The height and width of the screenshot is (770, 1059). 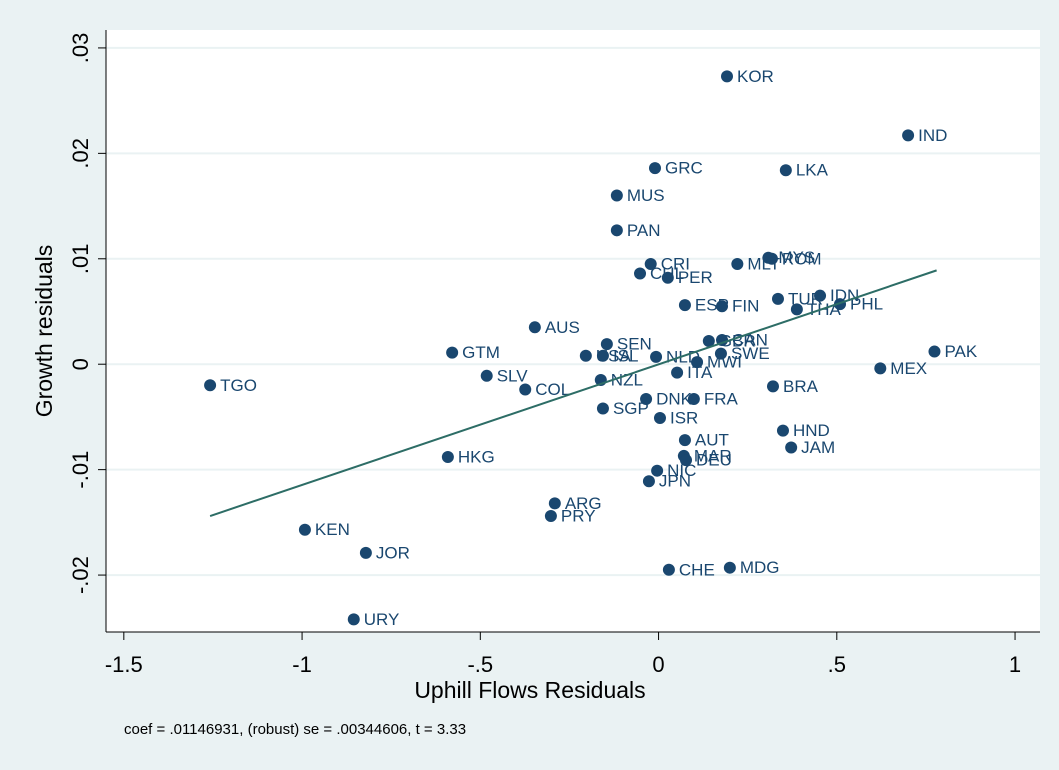 I want to click on x-tick-label: -1.5, so click(x=124, y=664).